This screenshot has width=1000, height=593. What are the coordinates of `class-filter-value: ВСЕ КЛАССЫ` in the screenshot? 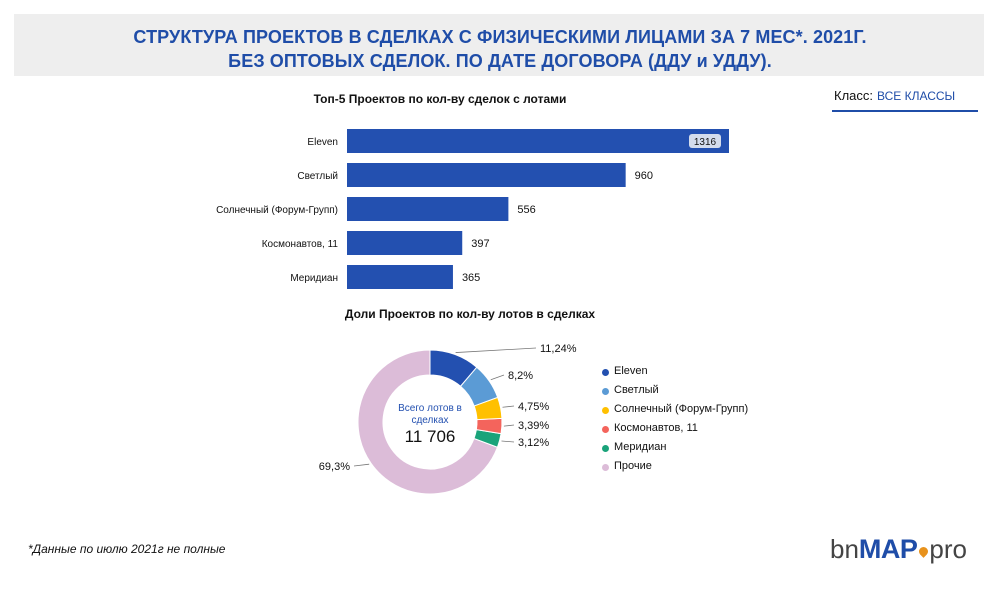 It's located at (916, 96).